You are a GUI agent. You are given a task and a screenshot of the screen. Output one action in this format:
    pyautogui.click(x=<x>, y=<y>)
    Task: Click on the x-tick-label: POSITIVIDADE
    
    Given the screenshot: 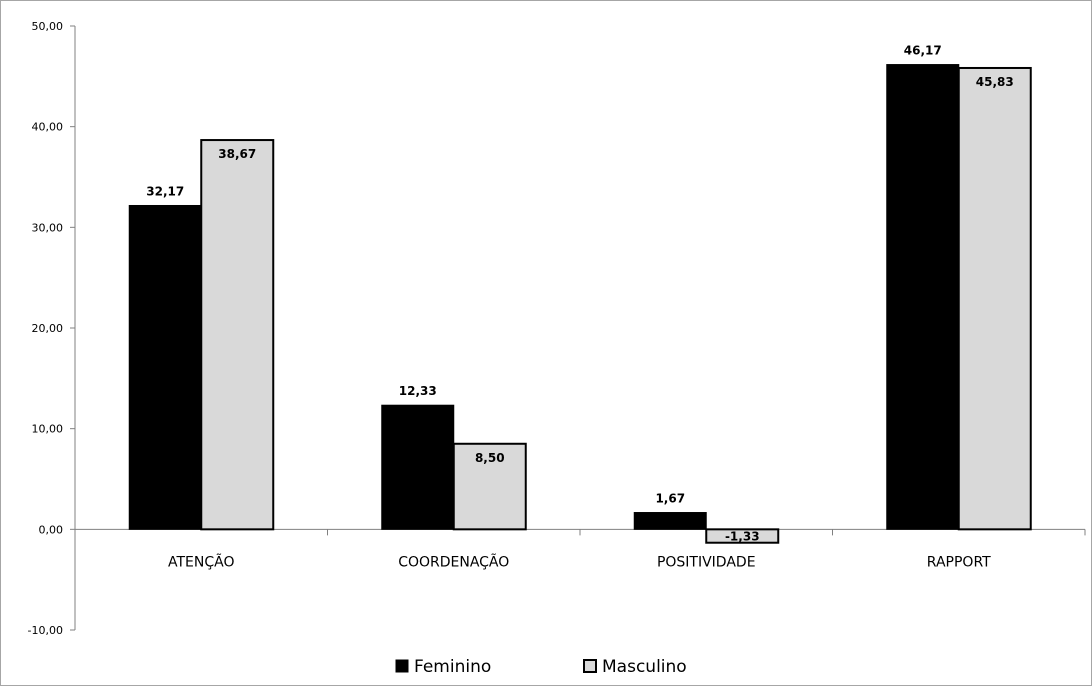 What is the action you would take?
    pyautogui.click(x=706, y=562)
    